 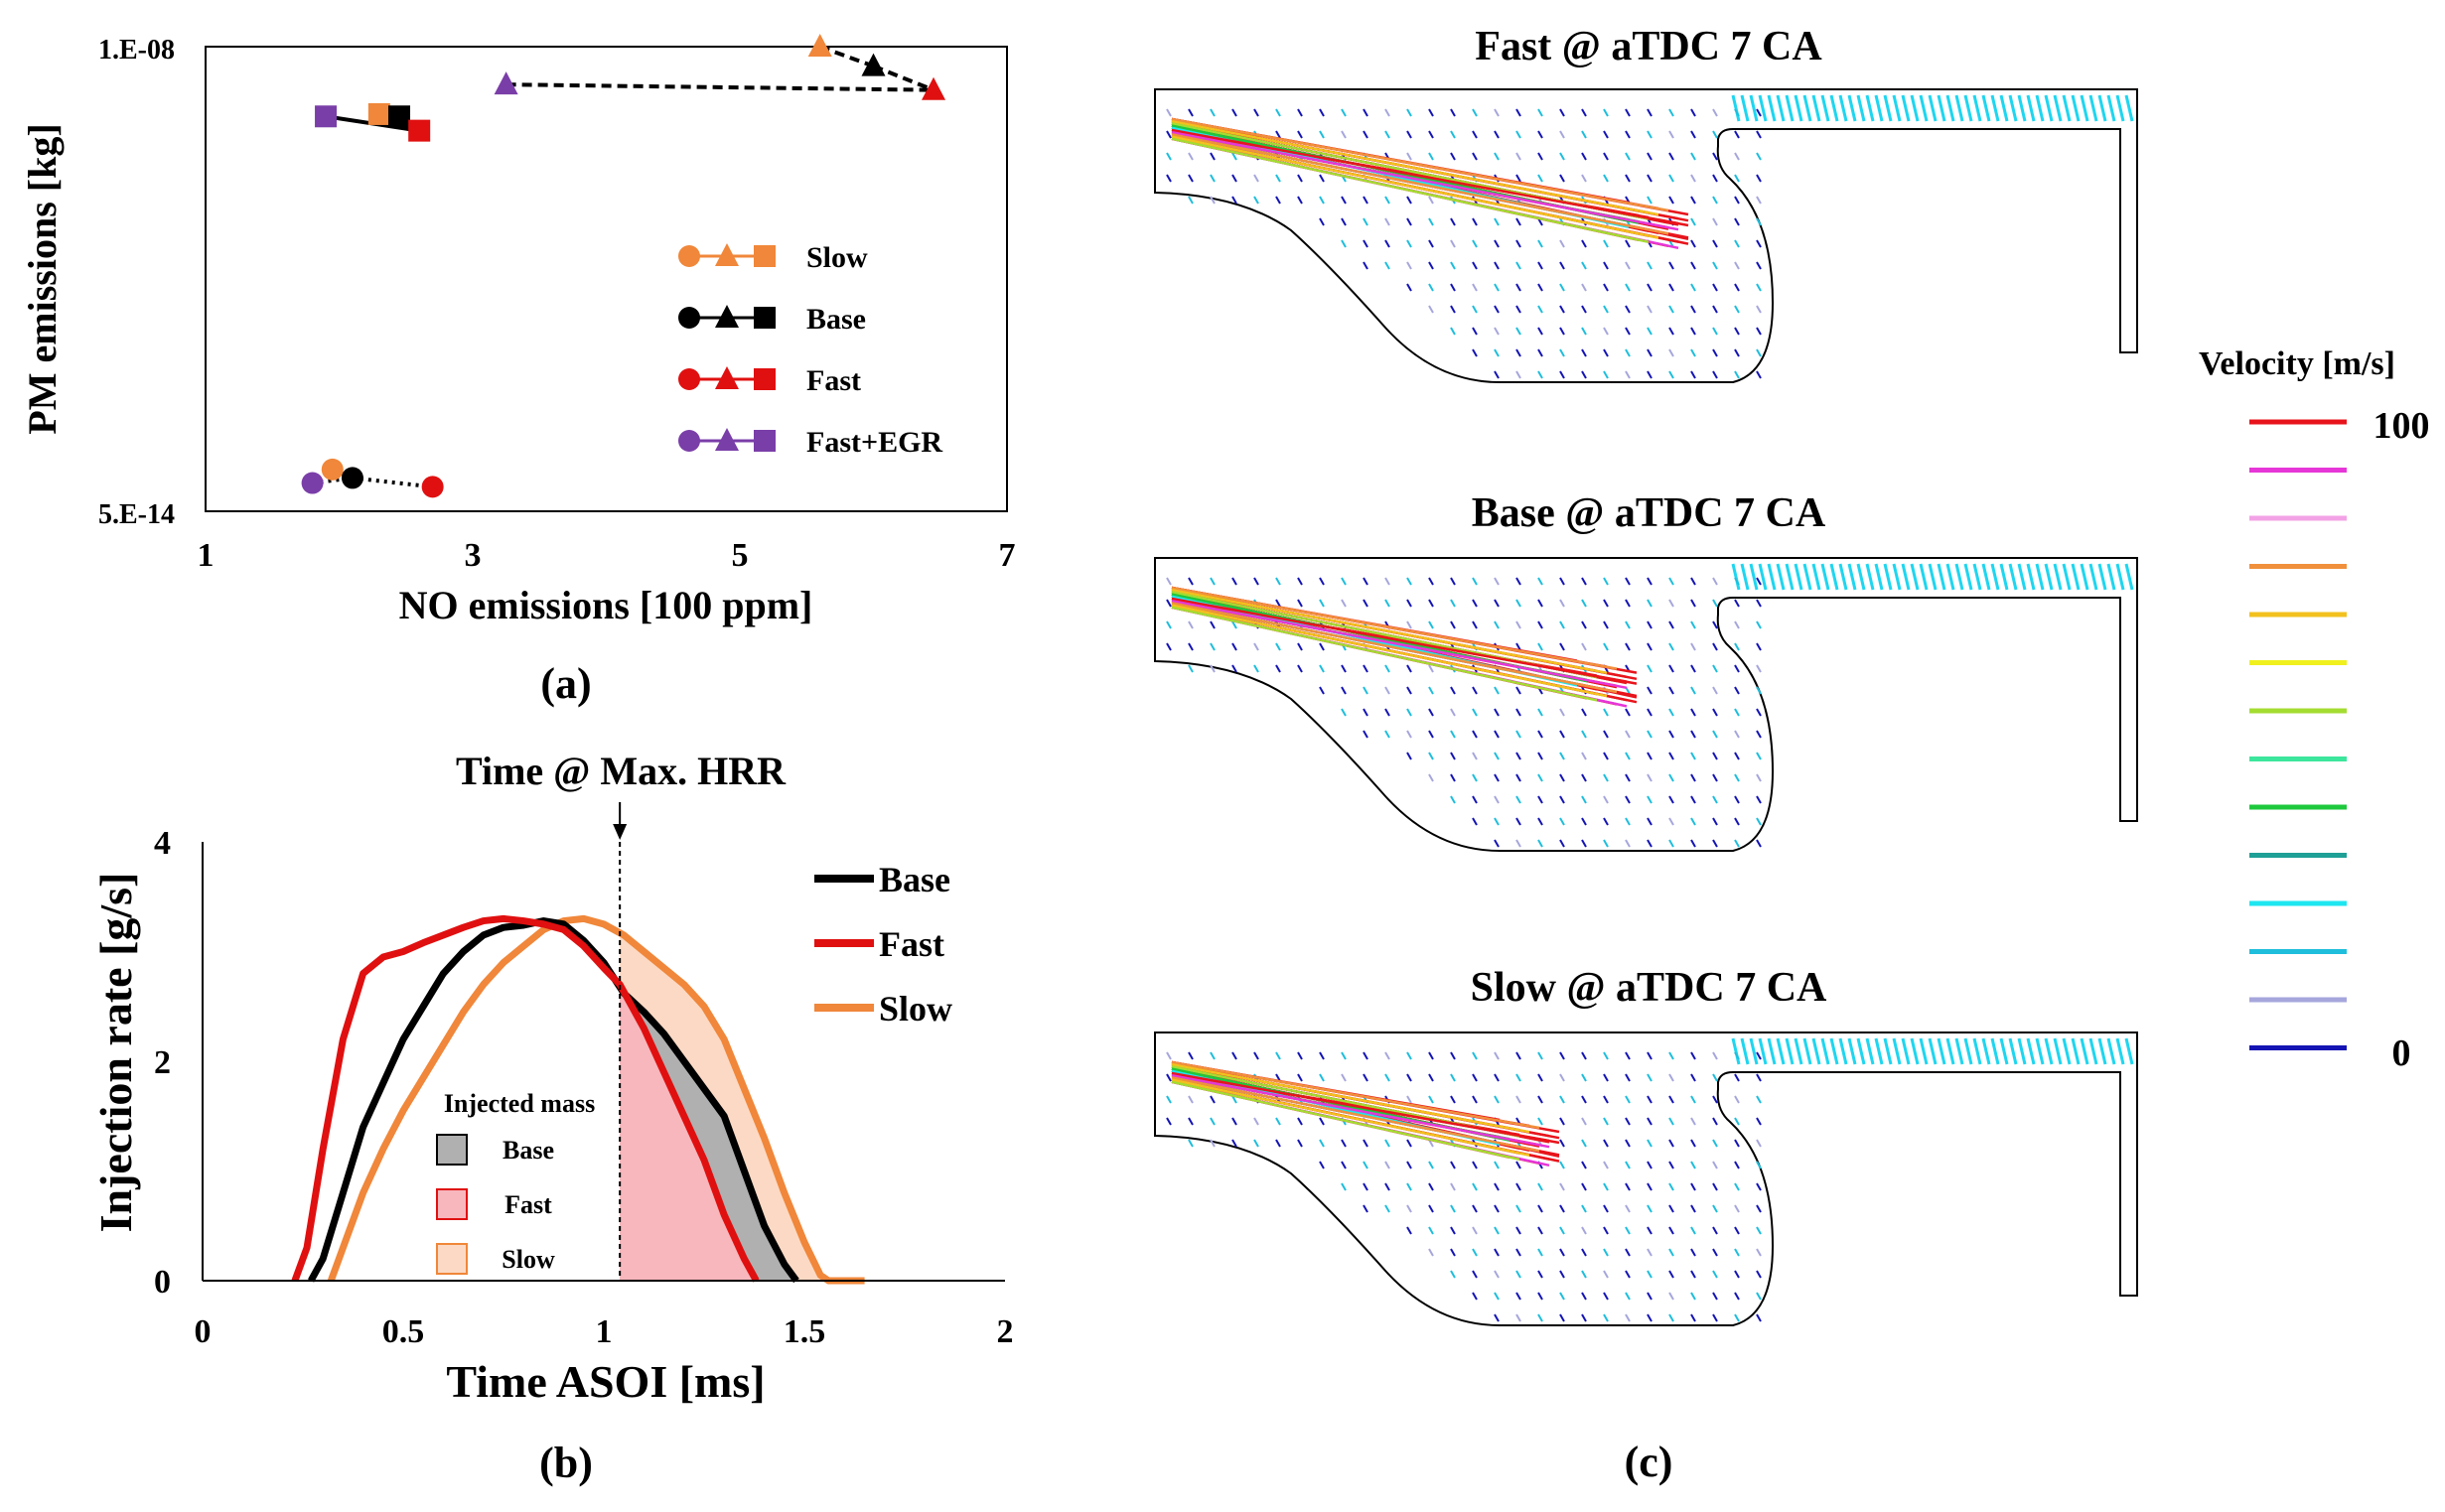 What do you see at coordinates (916, 1009) in the screenshot?
I see `legend-label: Slow` at bounding box center [916, 1009].